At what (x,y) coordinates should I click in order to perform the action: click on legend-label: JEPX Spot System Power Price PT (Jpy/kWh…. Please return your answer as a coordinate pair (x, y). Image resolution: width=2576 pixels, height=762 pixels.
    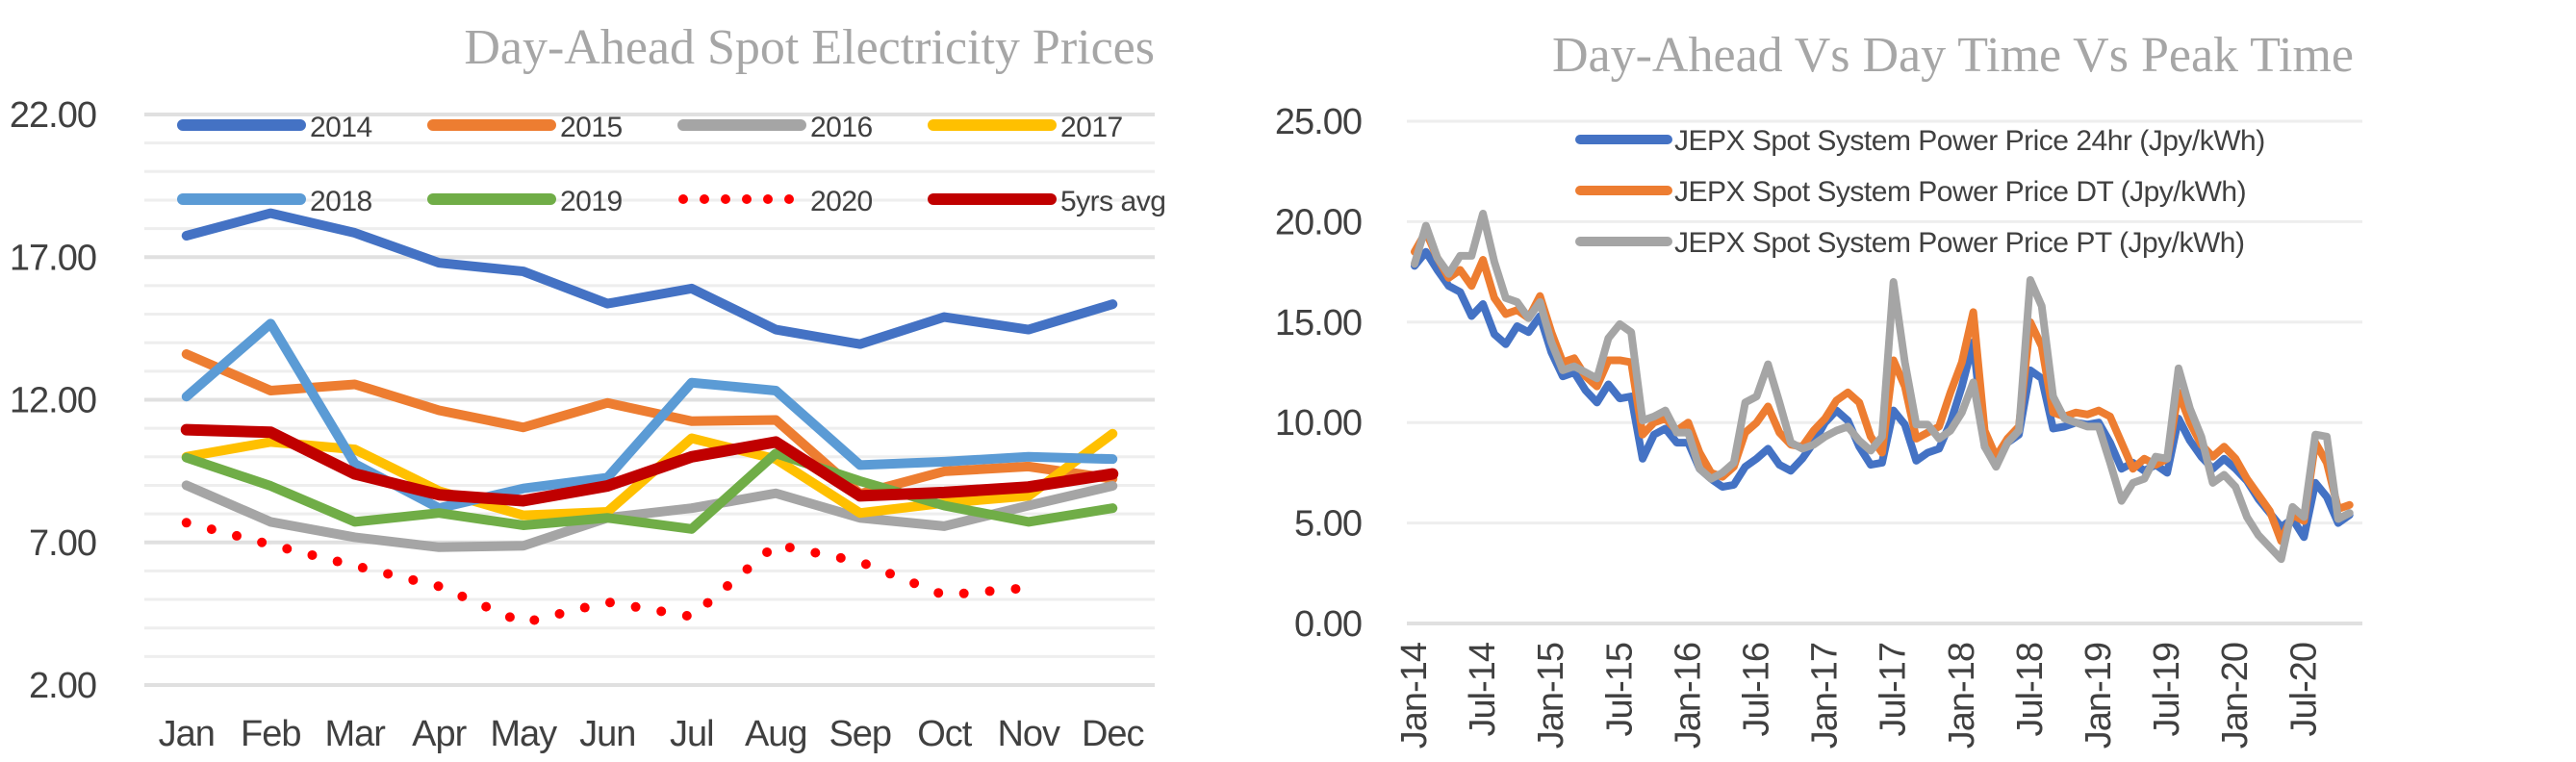
    Looking at the image, I should click on (1959, 243).